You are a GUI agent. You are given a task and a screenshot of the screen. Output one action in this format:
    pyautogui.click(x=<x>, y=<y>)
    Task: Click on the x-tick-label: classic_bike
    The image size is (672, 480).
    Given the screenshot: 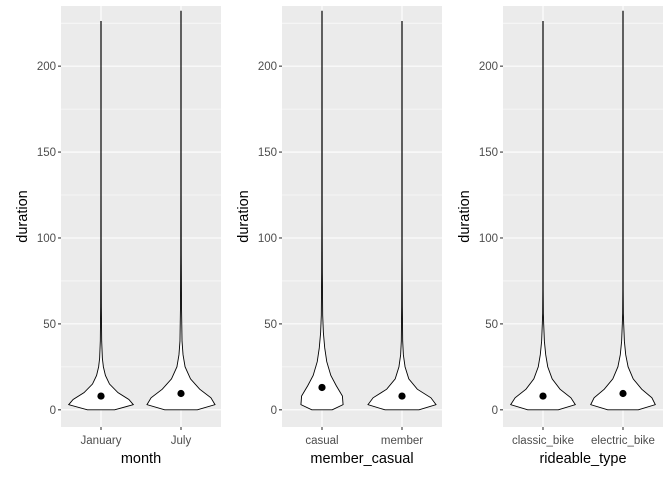 What is the action you would take?
    pyautogui.click(x=543, y=441)
    